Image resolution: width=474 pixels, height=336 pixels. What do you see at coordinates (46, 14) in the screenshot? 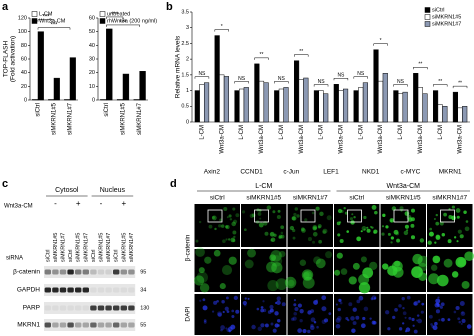
I see `legend-label: L-CM` at bounding box center [46, 14].